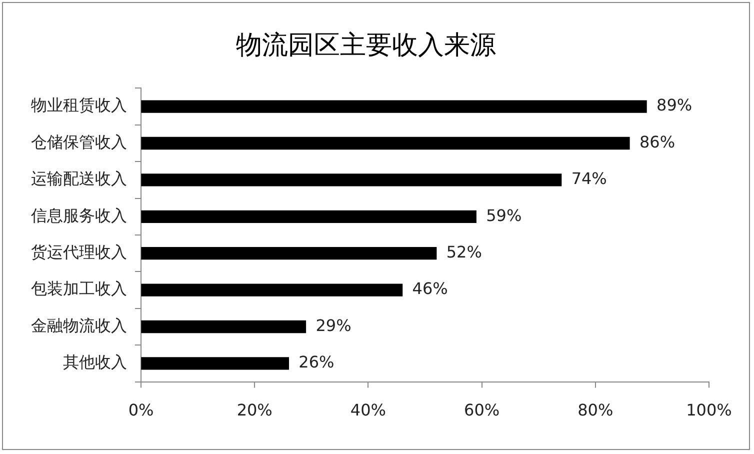  Describe the element at coordinates (79, 288) in the screenshot. I see `y-tick-label: 包装加工收入` at that location.